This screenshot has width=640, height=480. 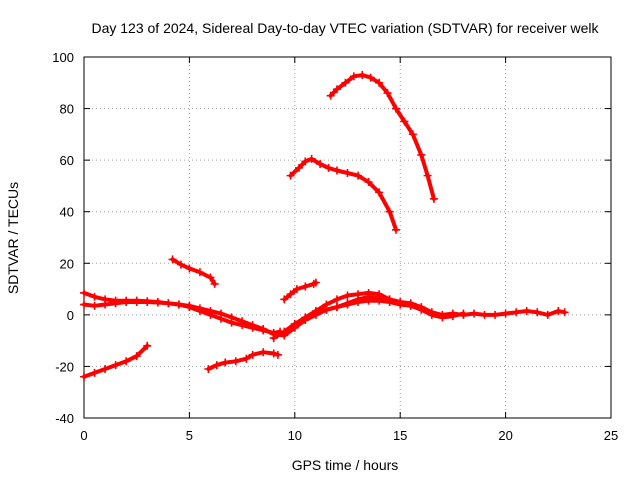 I want to click on y-tick-label: -40, so click(x=64, y=418).